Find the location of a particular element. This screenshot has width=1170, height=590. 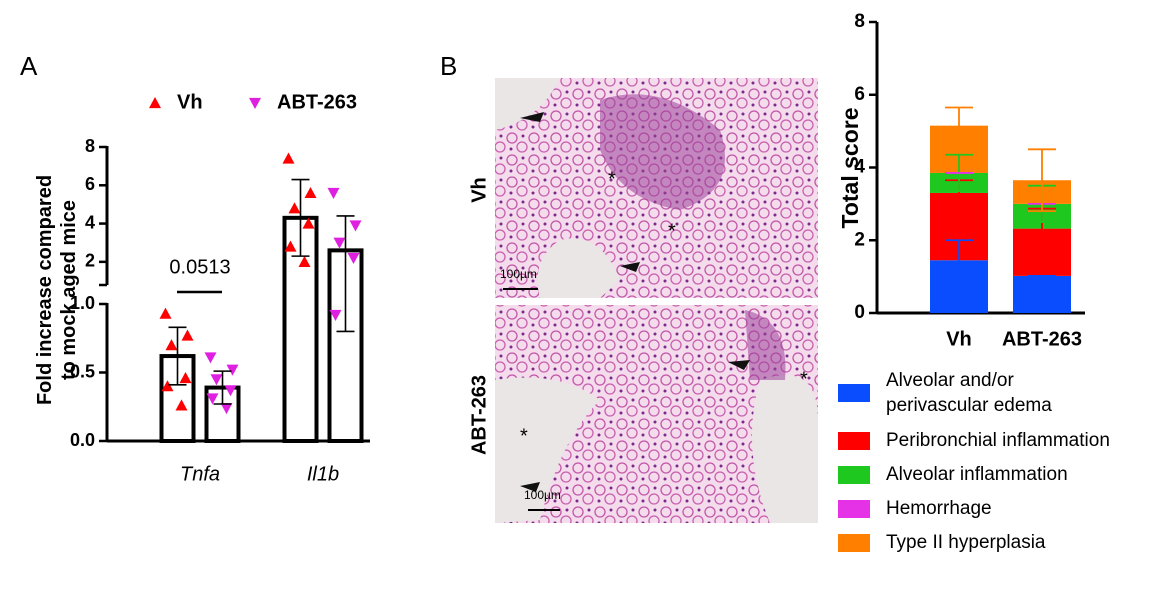

y-tick-label: 0.0 is located at coordinates (82, 440).